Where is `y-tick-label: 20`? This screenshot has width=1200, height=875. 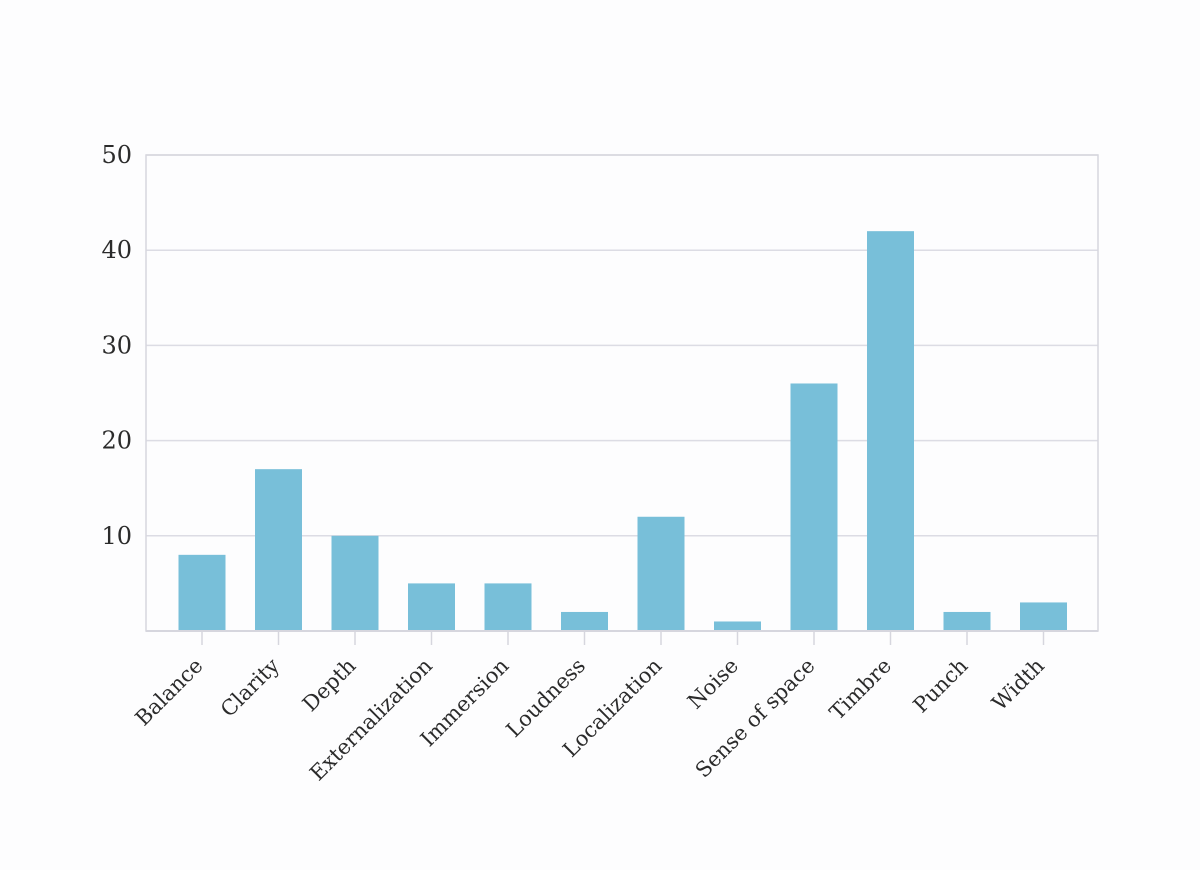 y-tick-label: 20 is located at coordinates (116, 441).